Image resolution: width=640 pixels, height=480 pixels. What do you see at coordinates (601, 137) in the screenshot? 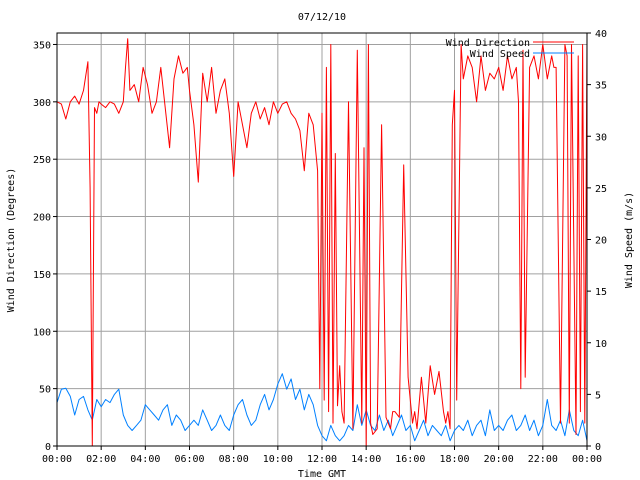
I see `y2-tick-label: 30` at bounding box center [601, 137].